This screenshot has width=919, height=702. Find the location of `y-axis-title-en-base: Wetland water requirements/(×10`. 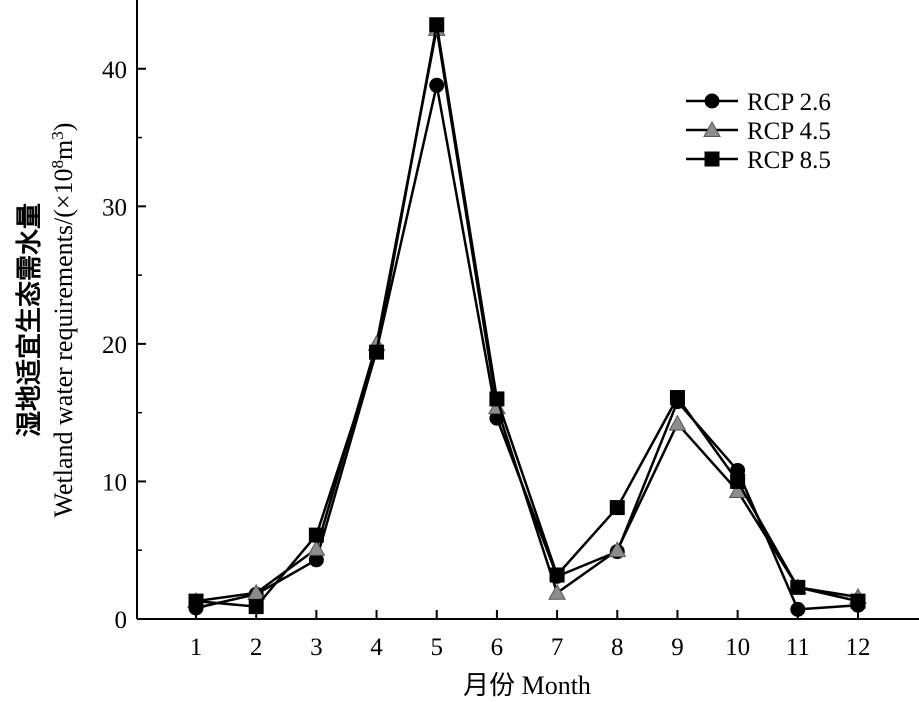

y-axis-title-en-base: Wetland water requirements/(×10 is located at coordinates (63, 342).